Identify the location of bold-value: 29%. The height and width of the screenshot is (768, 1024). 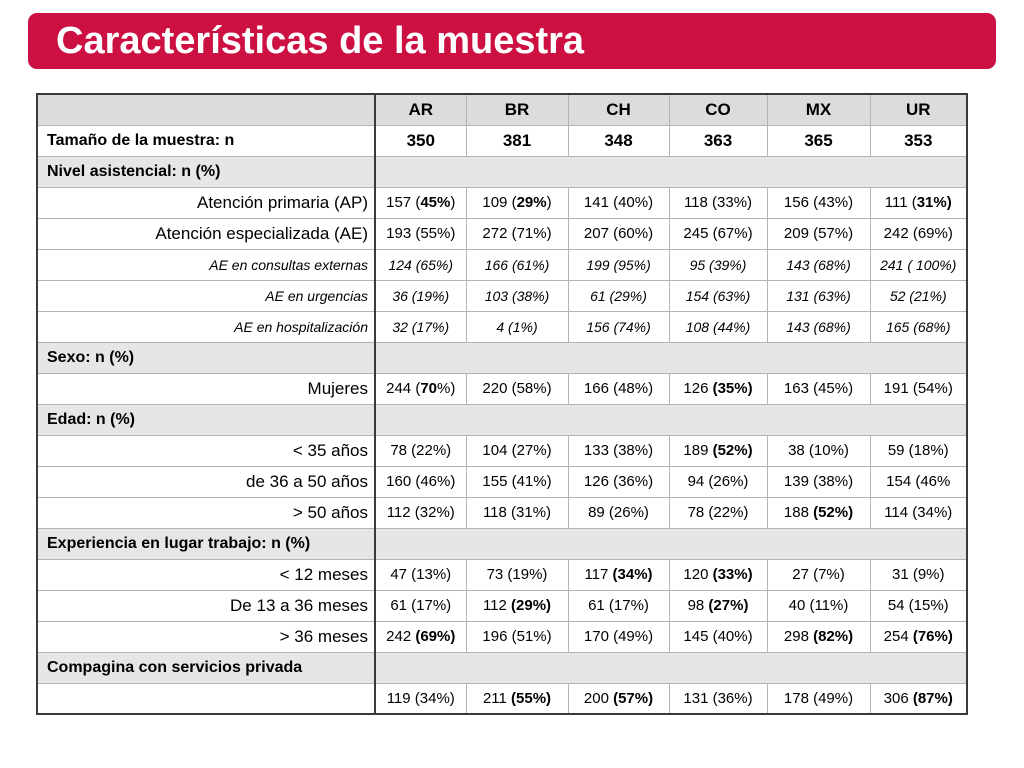
(531, 202).